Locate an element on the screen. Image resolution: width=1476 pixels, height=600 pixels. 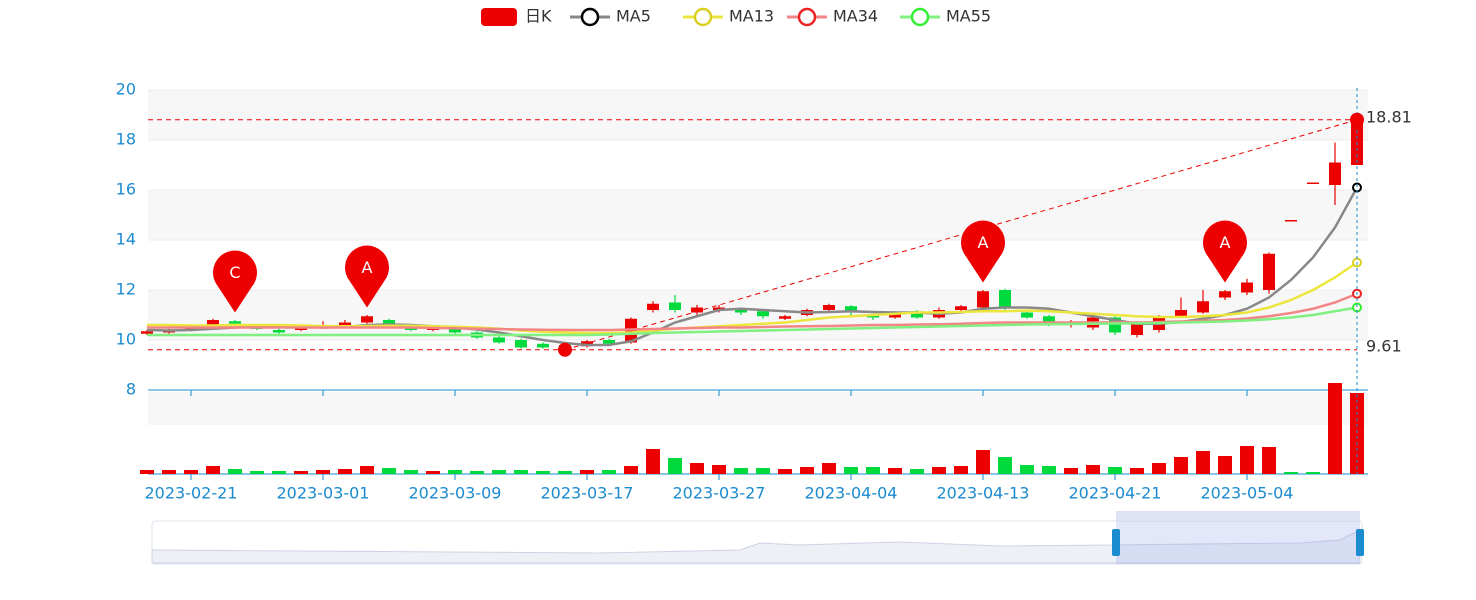
zoom-handle-right is located at coordinates (1360, 542).